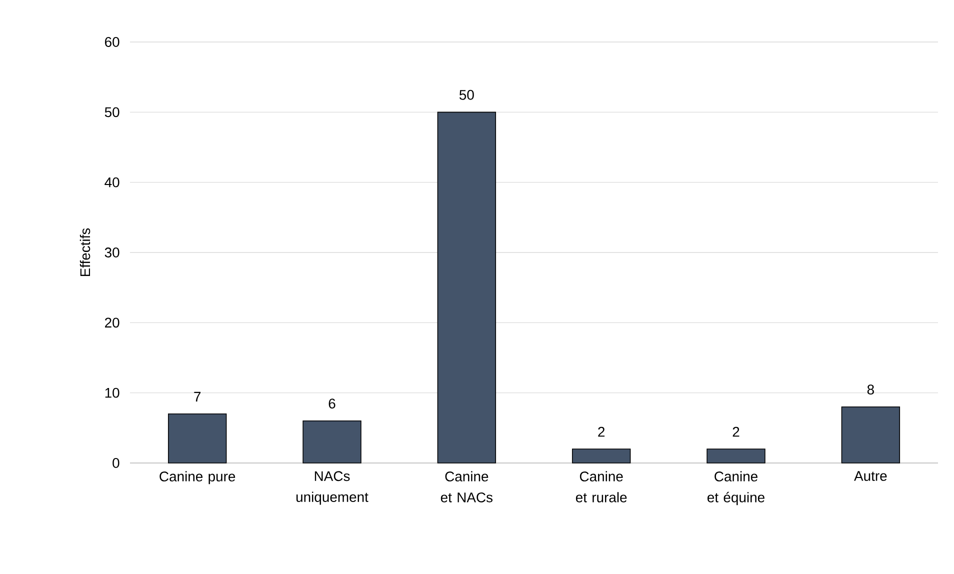 This screenshot has height=574, width=954. I want to click on data-label: 8, so click(870, 389).